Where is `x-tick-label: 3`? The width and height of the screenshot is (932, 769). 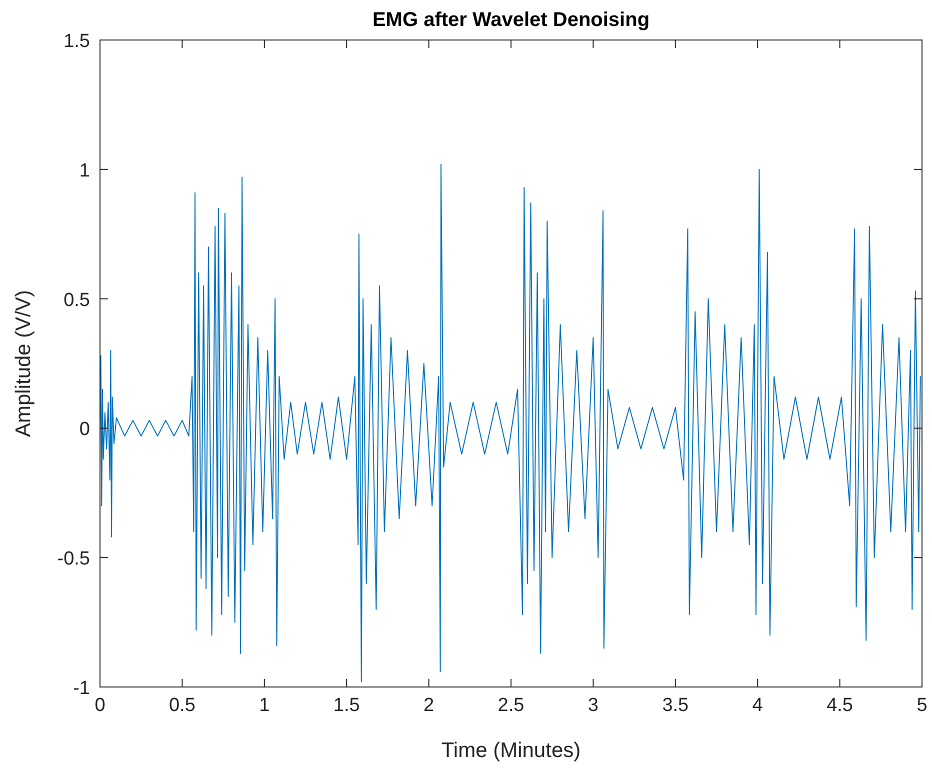
x-tick-label: 3 is located at coordinates (593, 705).